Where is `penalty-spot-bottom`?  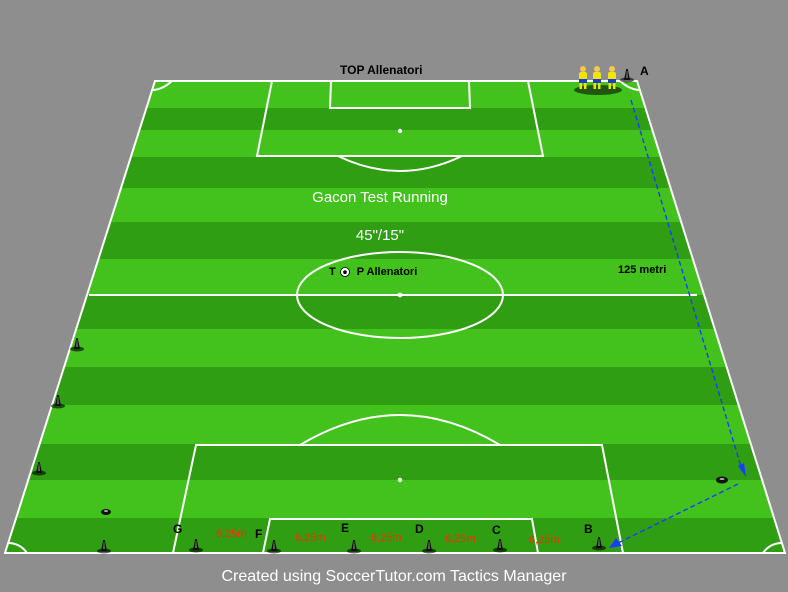
penalty-spot-bottom is located at coordinates (400, 480).